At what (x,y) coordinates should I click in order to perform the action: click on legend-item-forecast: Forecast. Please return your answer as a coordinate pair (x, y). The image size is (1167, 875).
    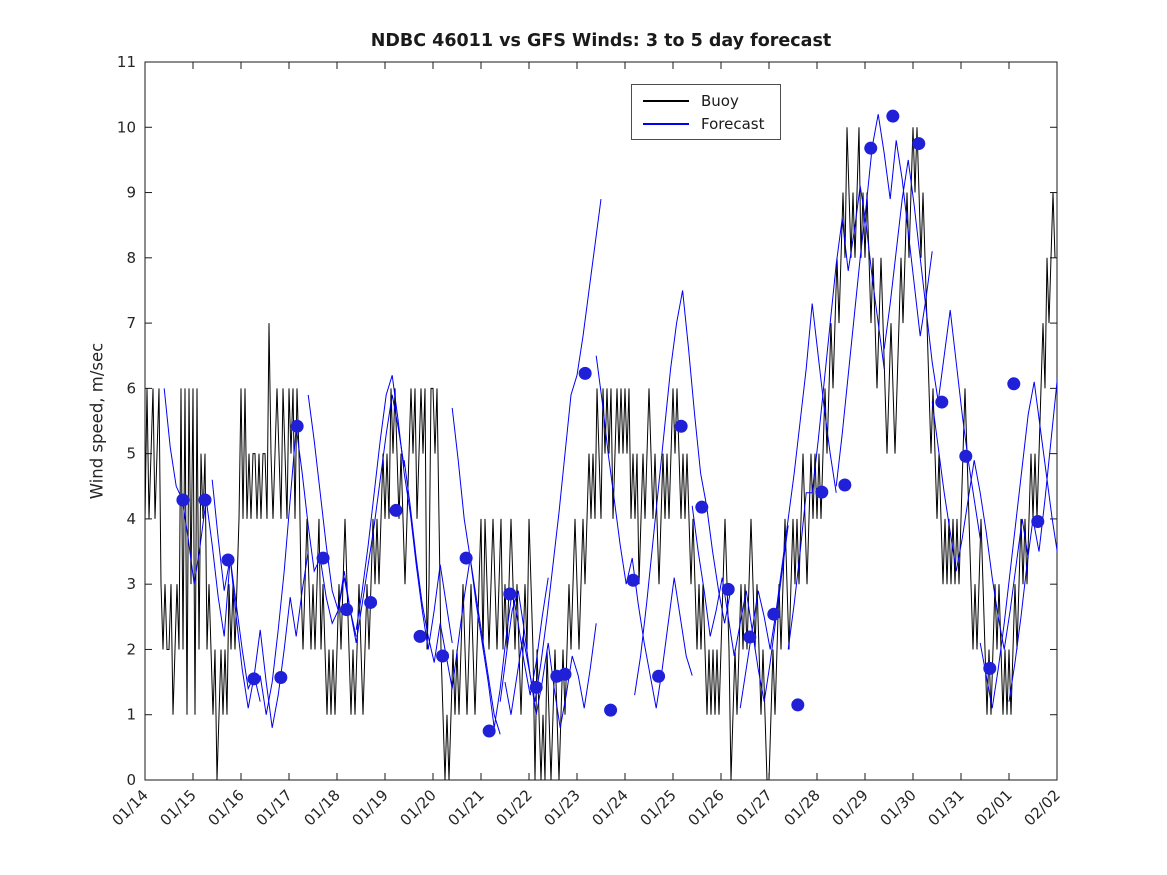
    Looking at the image, I should click on (706, 123).